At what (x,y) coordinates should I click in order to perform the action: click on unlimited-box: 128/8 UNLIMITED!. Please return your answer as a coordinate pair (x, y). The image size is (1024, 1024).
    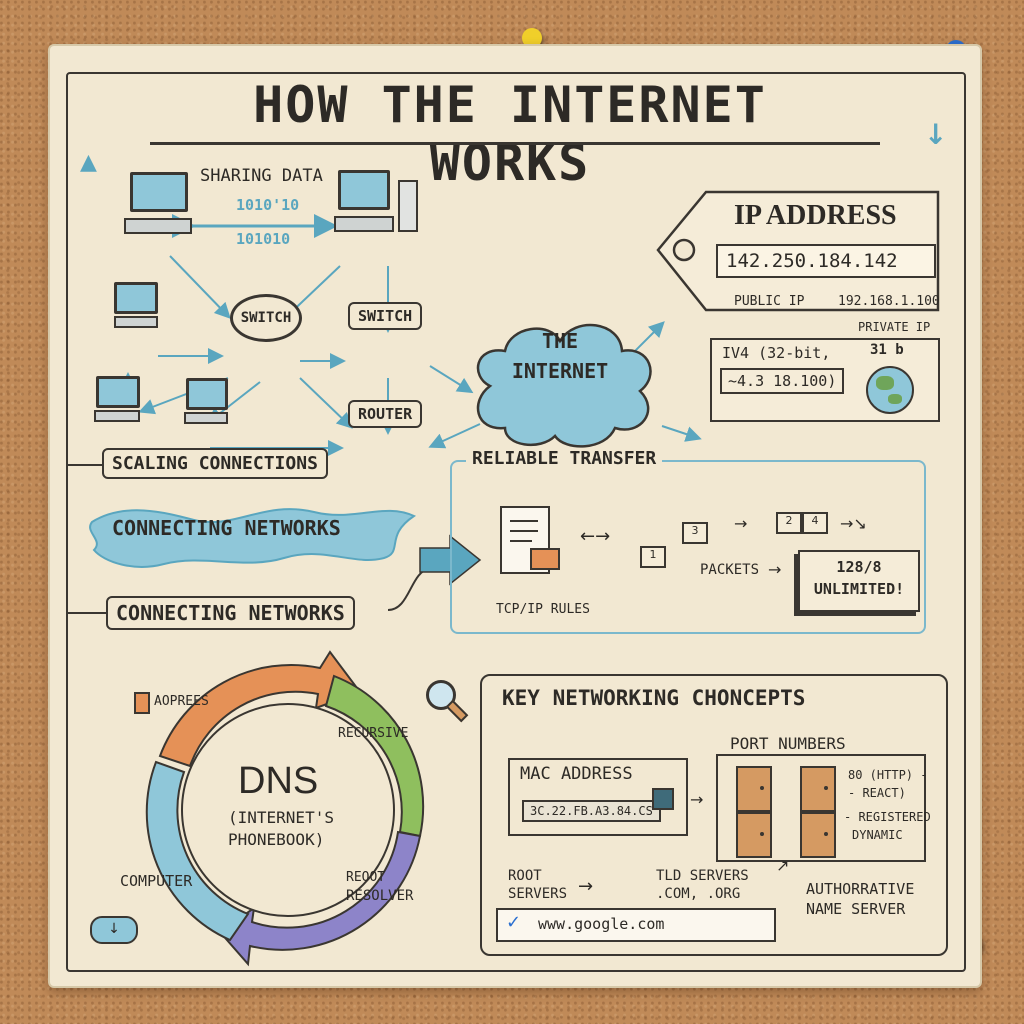
    Looking at the image, I should click on (859, 581).